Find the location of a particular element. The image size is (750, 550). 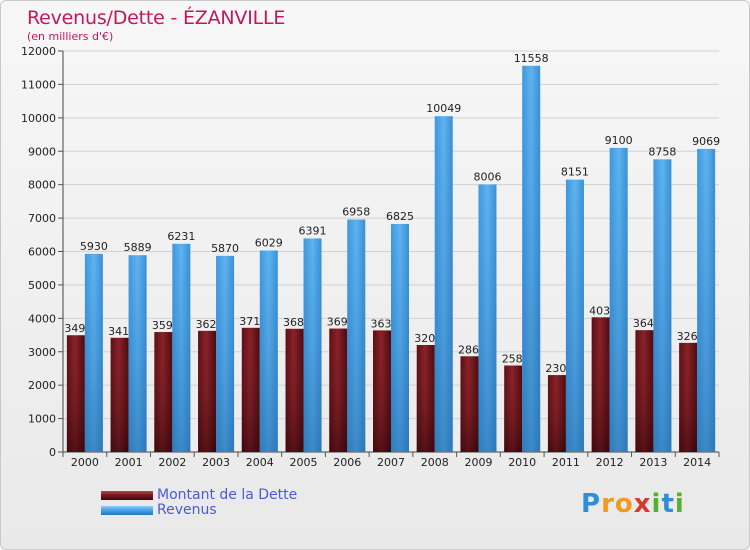

data-label-revenus: 6029 is located at coordinates (269, 243).